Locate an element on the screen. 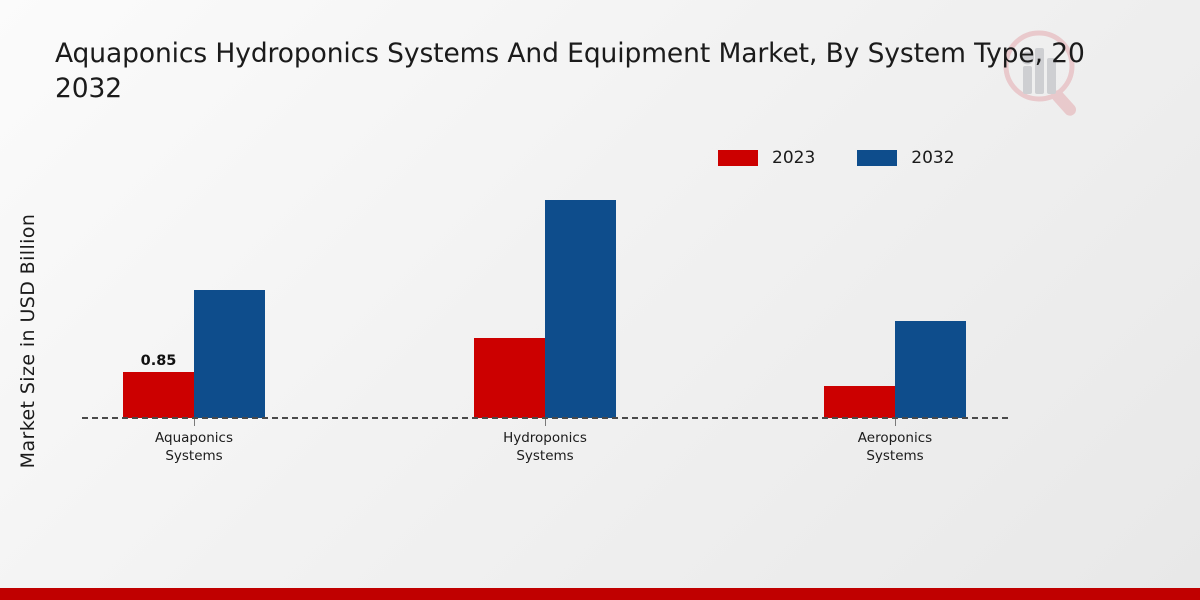 This screenshot has width=1200, height=600. bar-hydroponics-2023 is located at coordinates (509, 377).